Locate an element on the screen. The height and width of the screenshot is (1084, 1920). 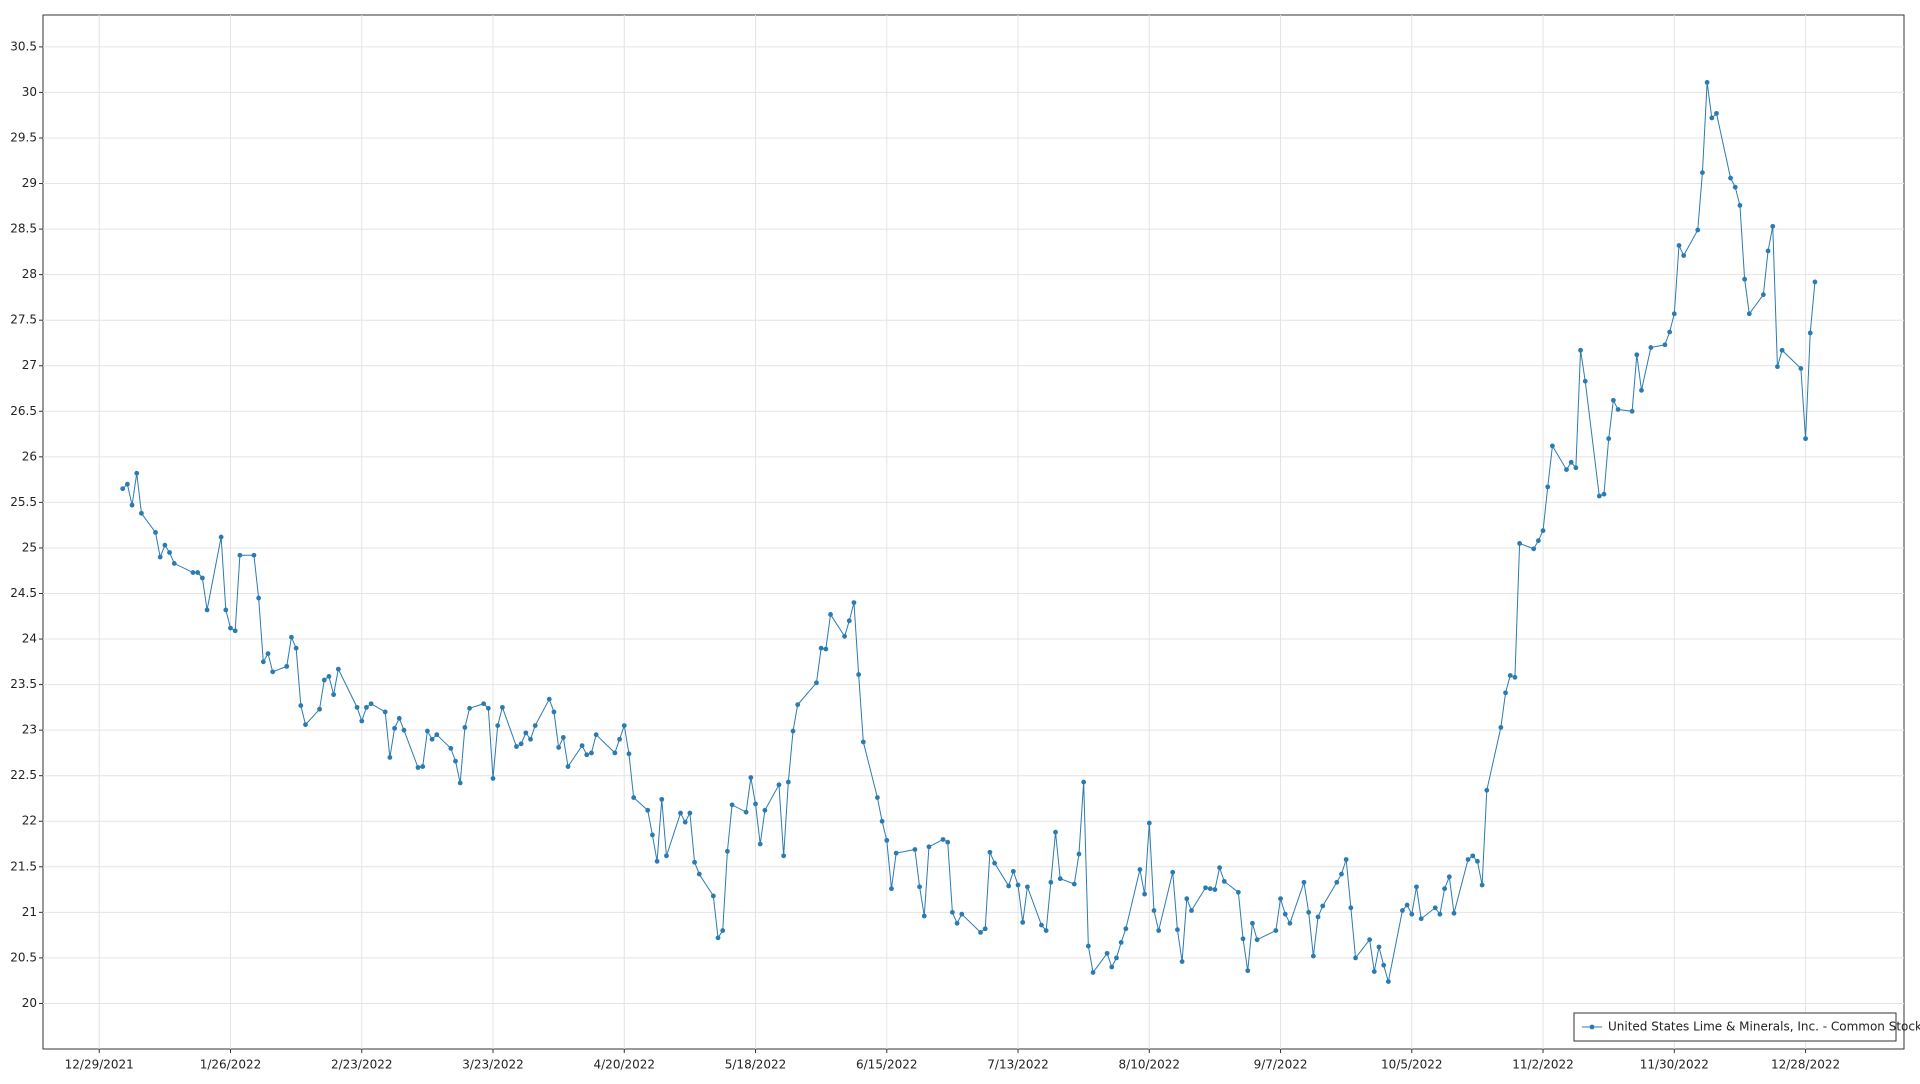
x-tick-label: 7/13/2022 is located at coordinates (1018, 1065).